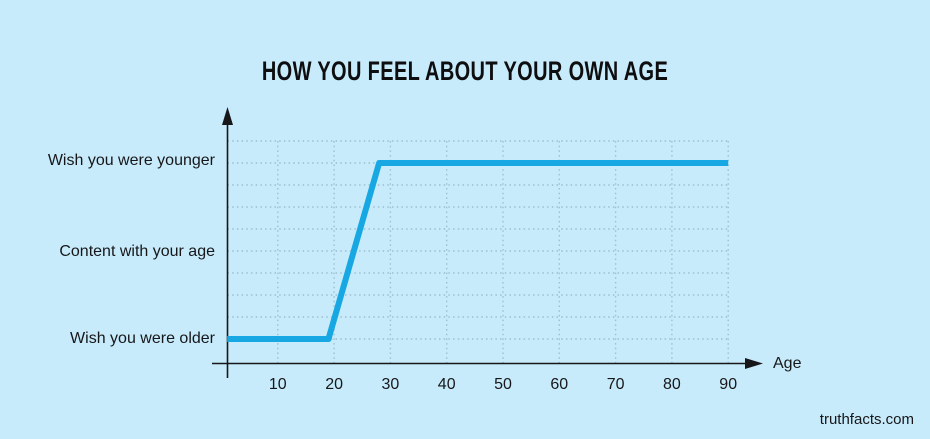 The height and width of the screenshot is (439, 930). What do you see at coordinates (671, 384) in the screenshot?
I see `x-tick-label-80: 80` at bounding box center [671, 384].